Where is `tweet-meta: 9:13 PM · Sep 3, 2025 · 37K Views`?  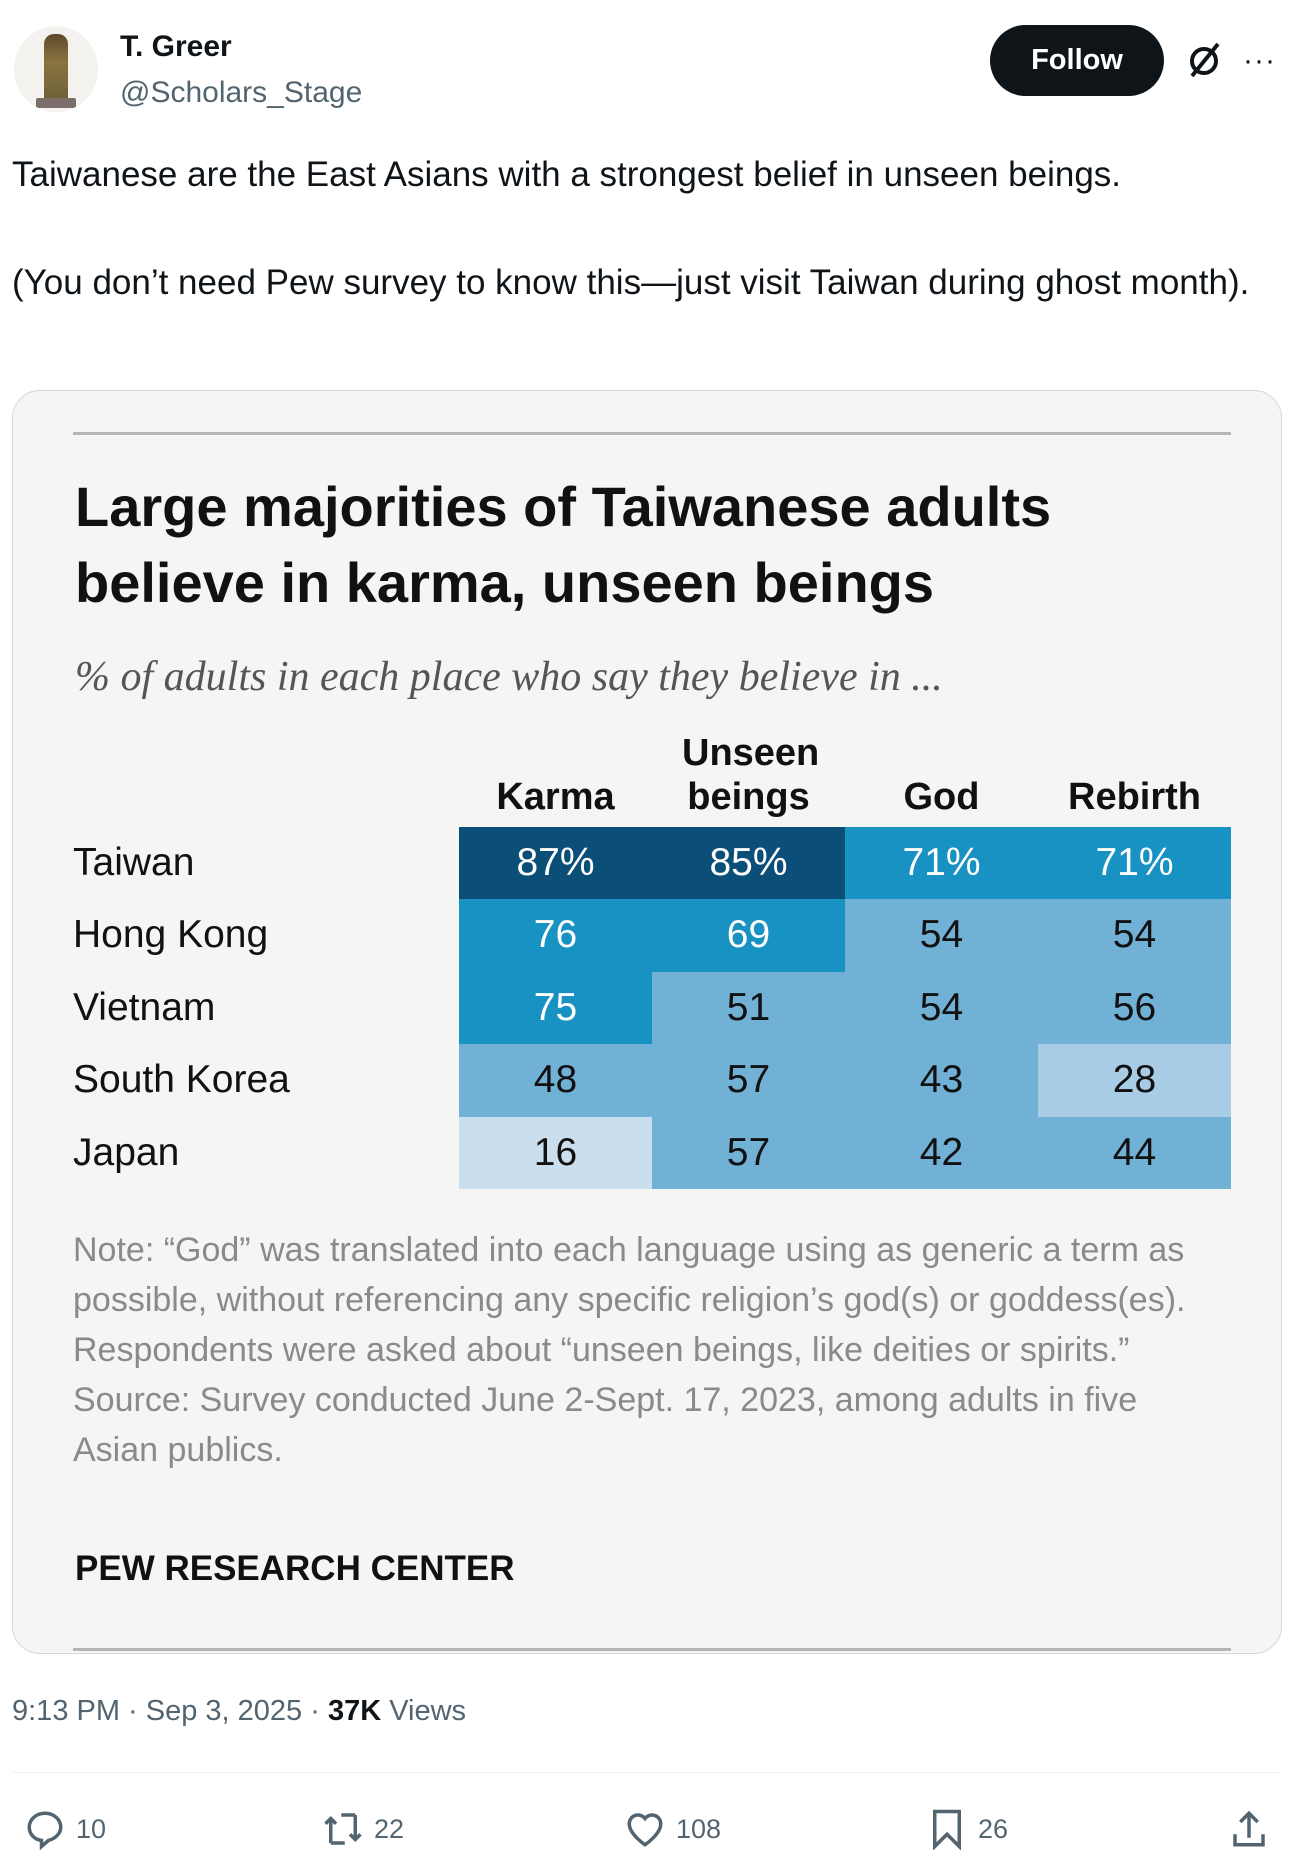 tweet-meta: 9:13 PM · Sep 3, 2025 · 37K Views is located at coordinates (239, 1711).